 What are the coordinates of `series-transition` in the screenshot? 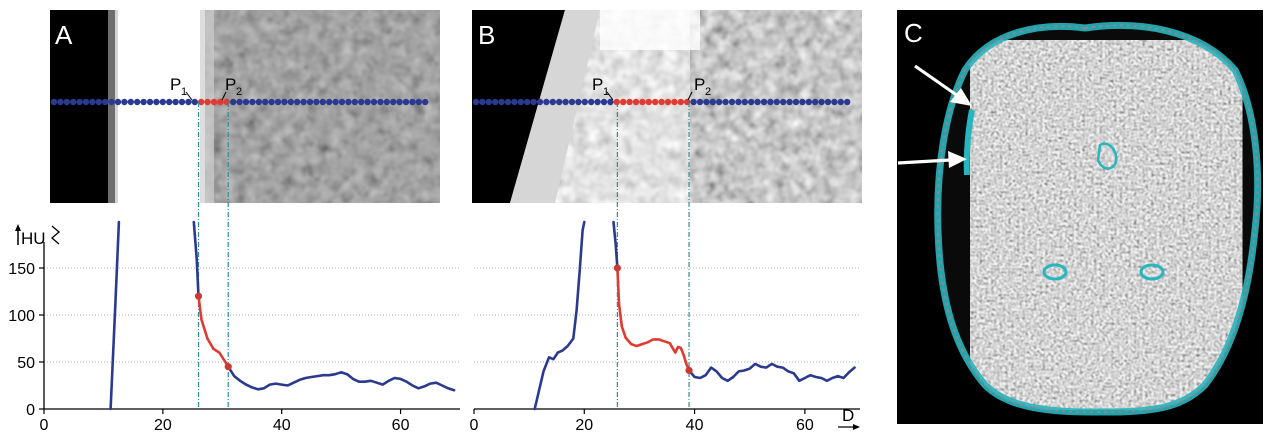 It's located at (213, 331).